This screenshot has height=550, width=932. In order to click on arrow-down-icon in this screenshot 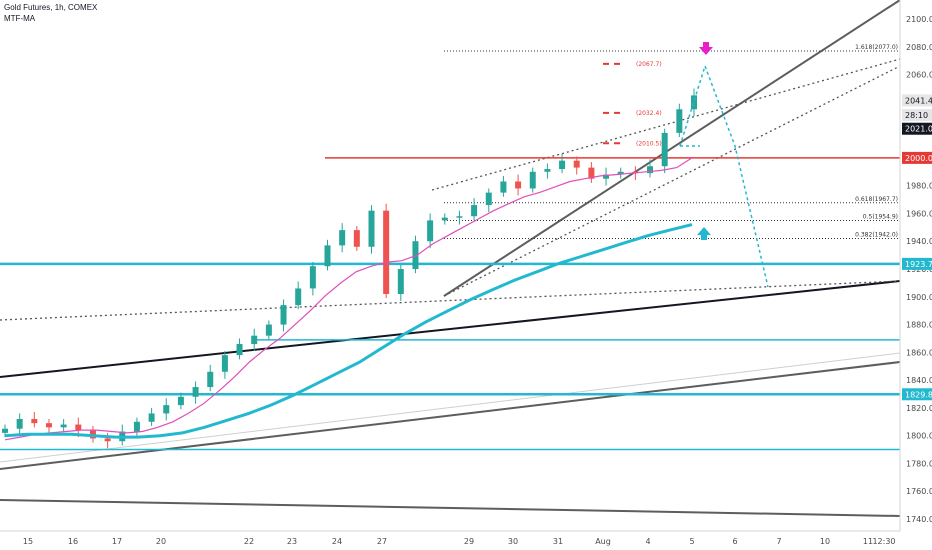, I will do `click(706, 48)`.